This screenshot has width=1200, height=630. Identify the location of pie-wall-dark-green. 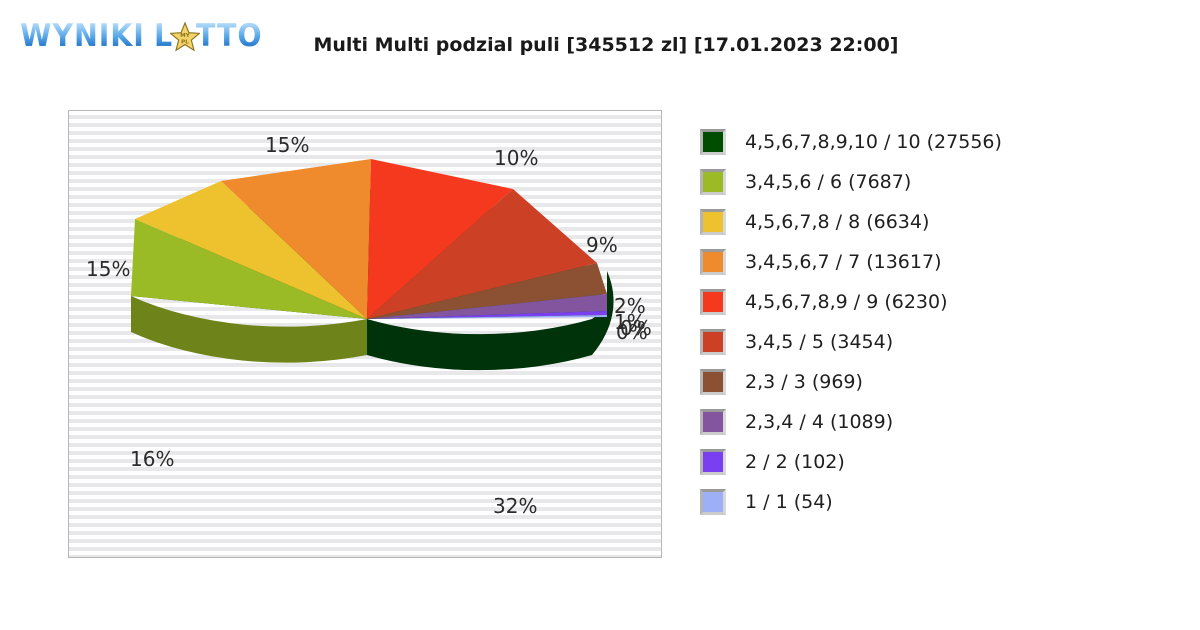
(479, 345).